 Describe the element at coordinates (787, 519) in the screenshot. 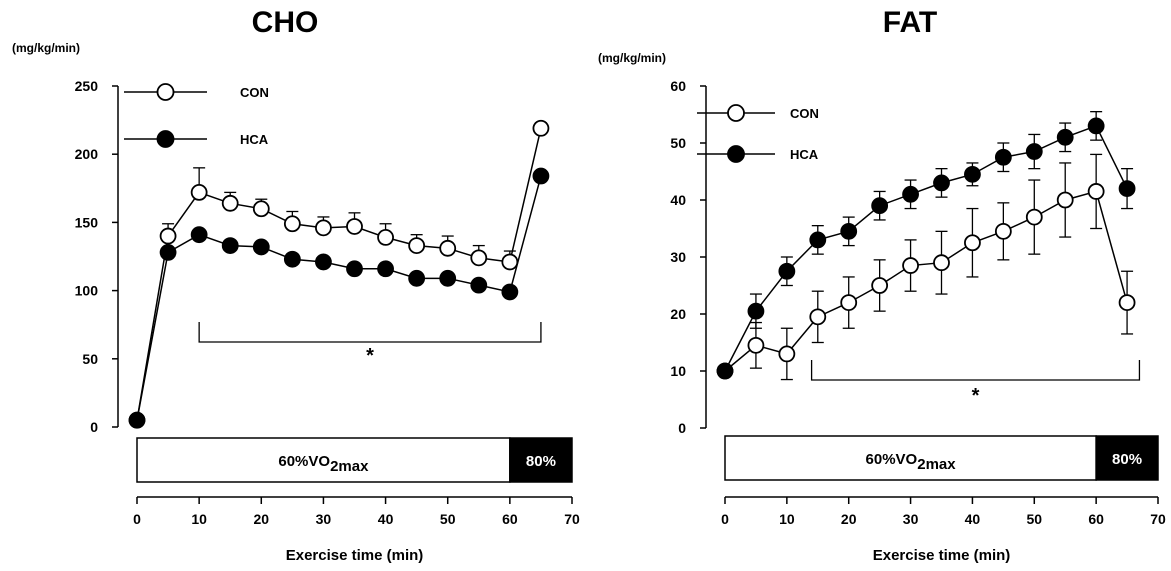

I see `x-tick-label: 10` at that location.